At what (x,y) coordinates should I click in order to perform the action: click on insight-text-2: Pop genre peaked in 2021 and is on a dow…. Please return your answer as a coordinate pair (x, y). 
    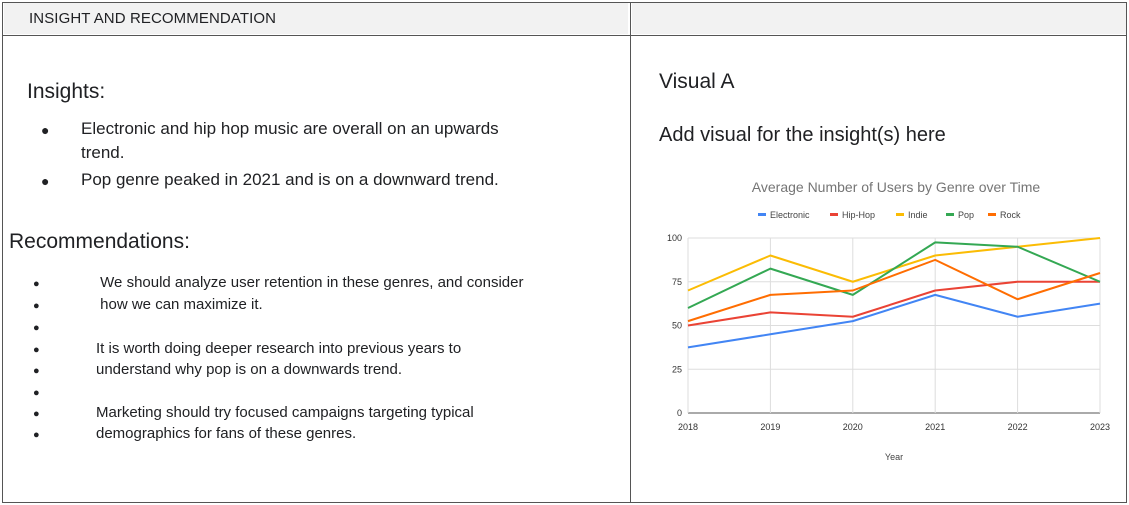
    Looking at the image, I should click on (290, 179).